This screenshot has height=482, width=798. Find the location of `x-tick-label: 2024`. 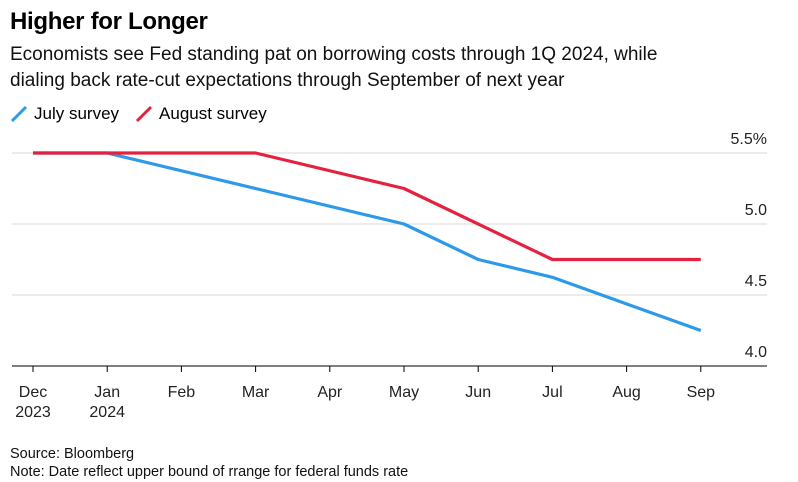

x-tick-label: 2024 is located at coordinates (107, 412).